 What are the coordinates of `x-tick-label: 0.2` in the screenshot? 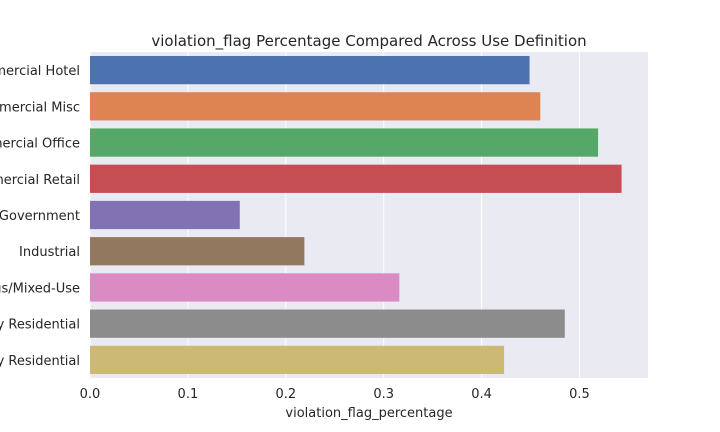 It's located at (285, 394).